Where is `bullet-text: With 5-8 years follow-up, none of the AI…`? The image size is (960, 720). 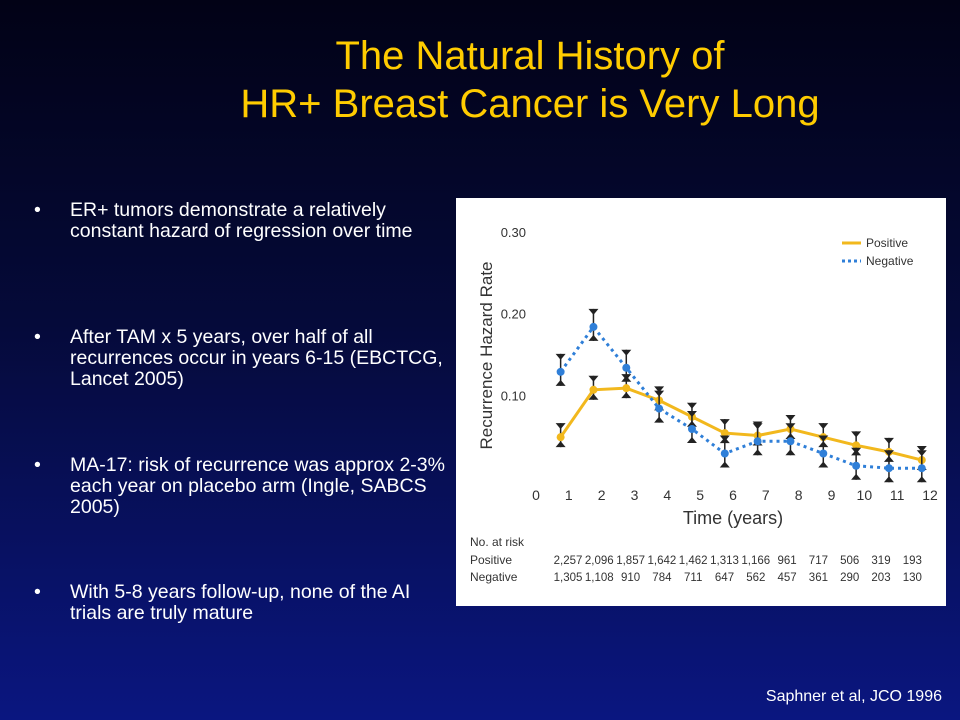
bullet-text: With 5-8 years follow-up, none of the AI… is located at coordinates (240, 602).